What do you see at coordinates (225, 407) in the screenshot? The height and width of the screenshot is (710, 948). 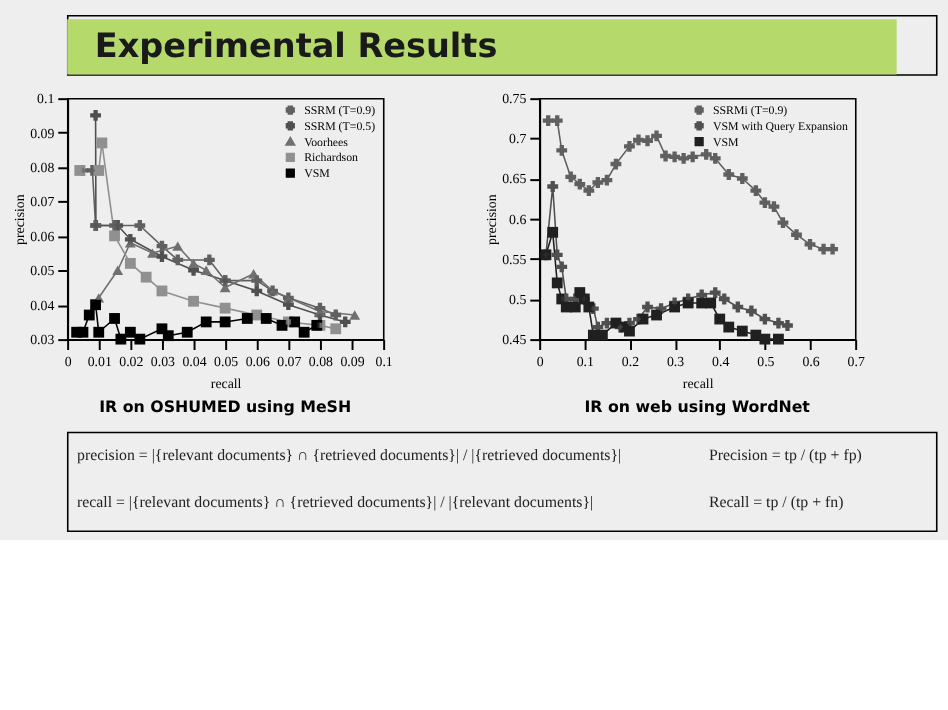 I see `text: IR on OSHUMED using MeSH` at bounding box center [225, 407].